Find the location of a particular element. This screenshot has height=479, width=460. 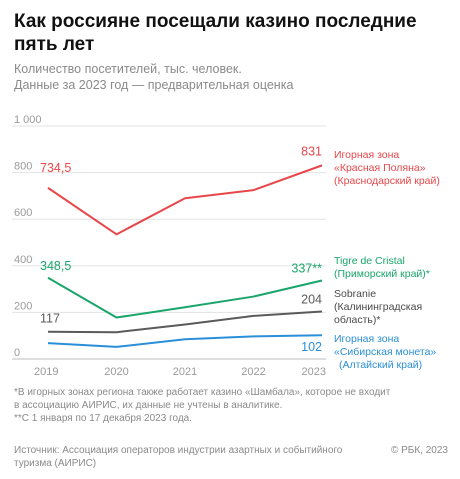

series-label-line: область)* is located at coordinates (357, 320).